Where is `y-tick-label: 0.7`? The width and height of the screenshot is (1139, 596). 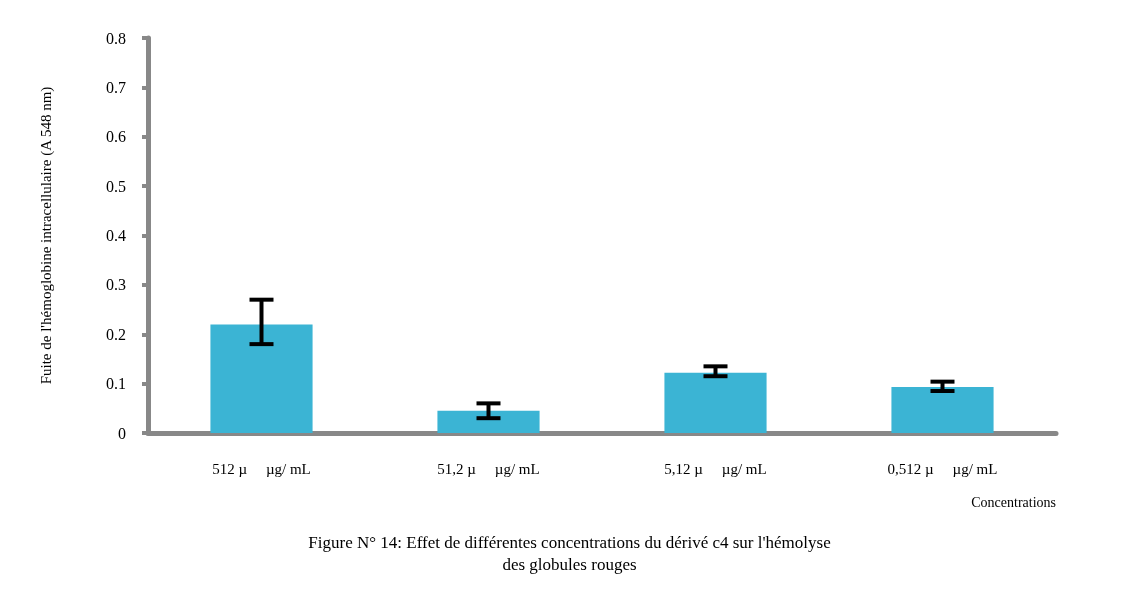 y-tick-label: 0.7 is located at coordinates (116, 87).